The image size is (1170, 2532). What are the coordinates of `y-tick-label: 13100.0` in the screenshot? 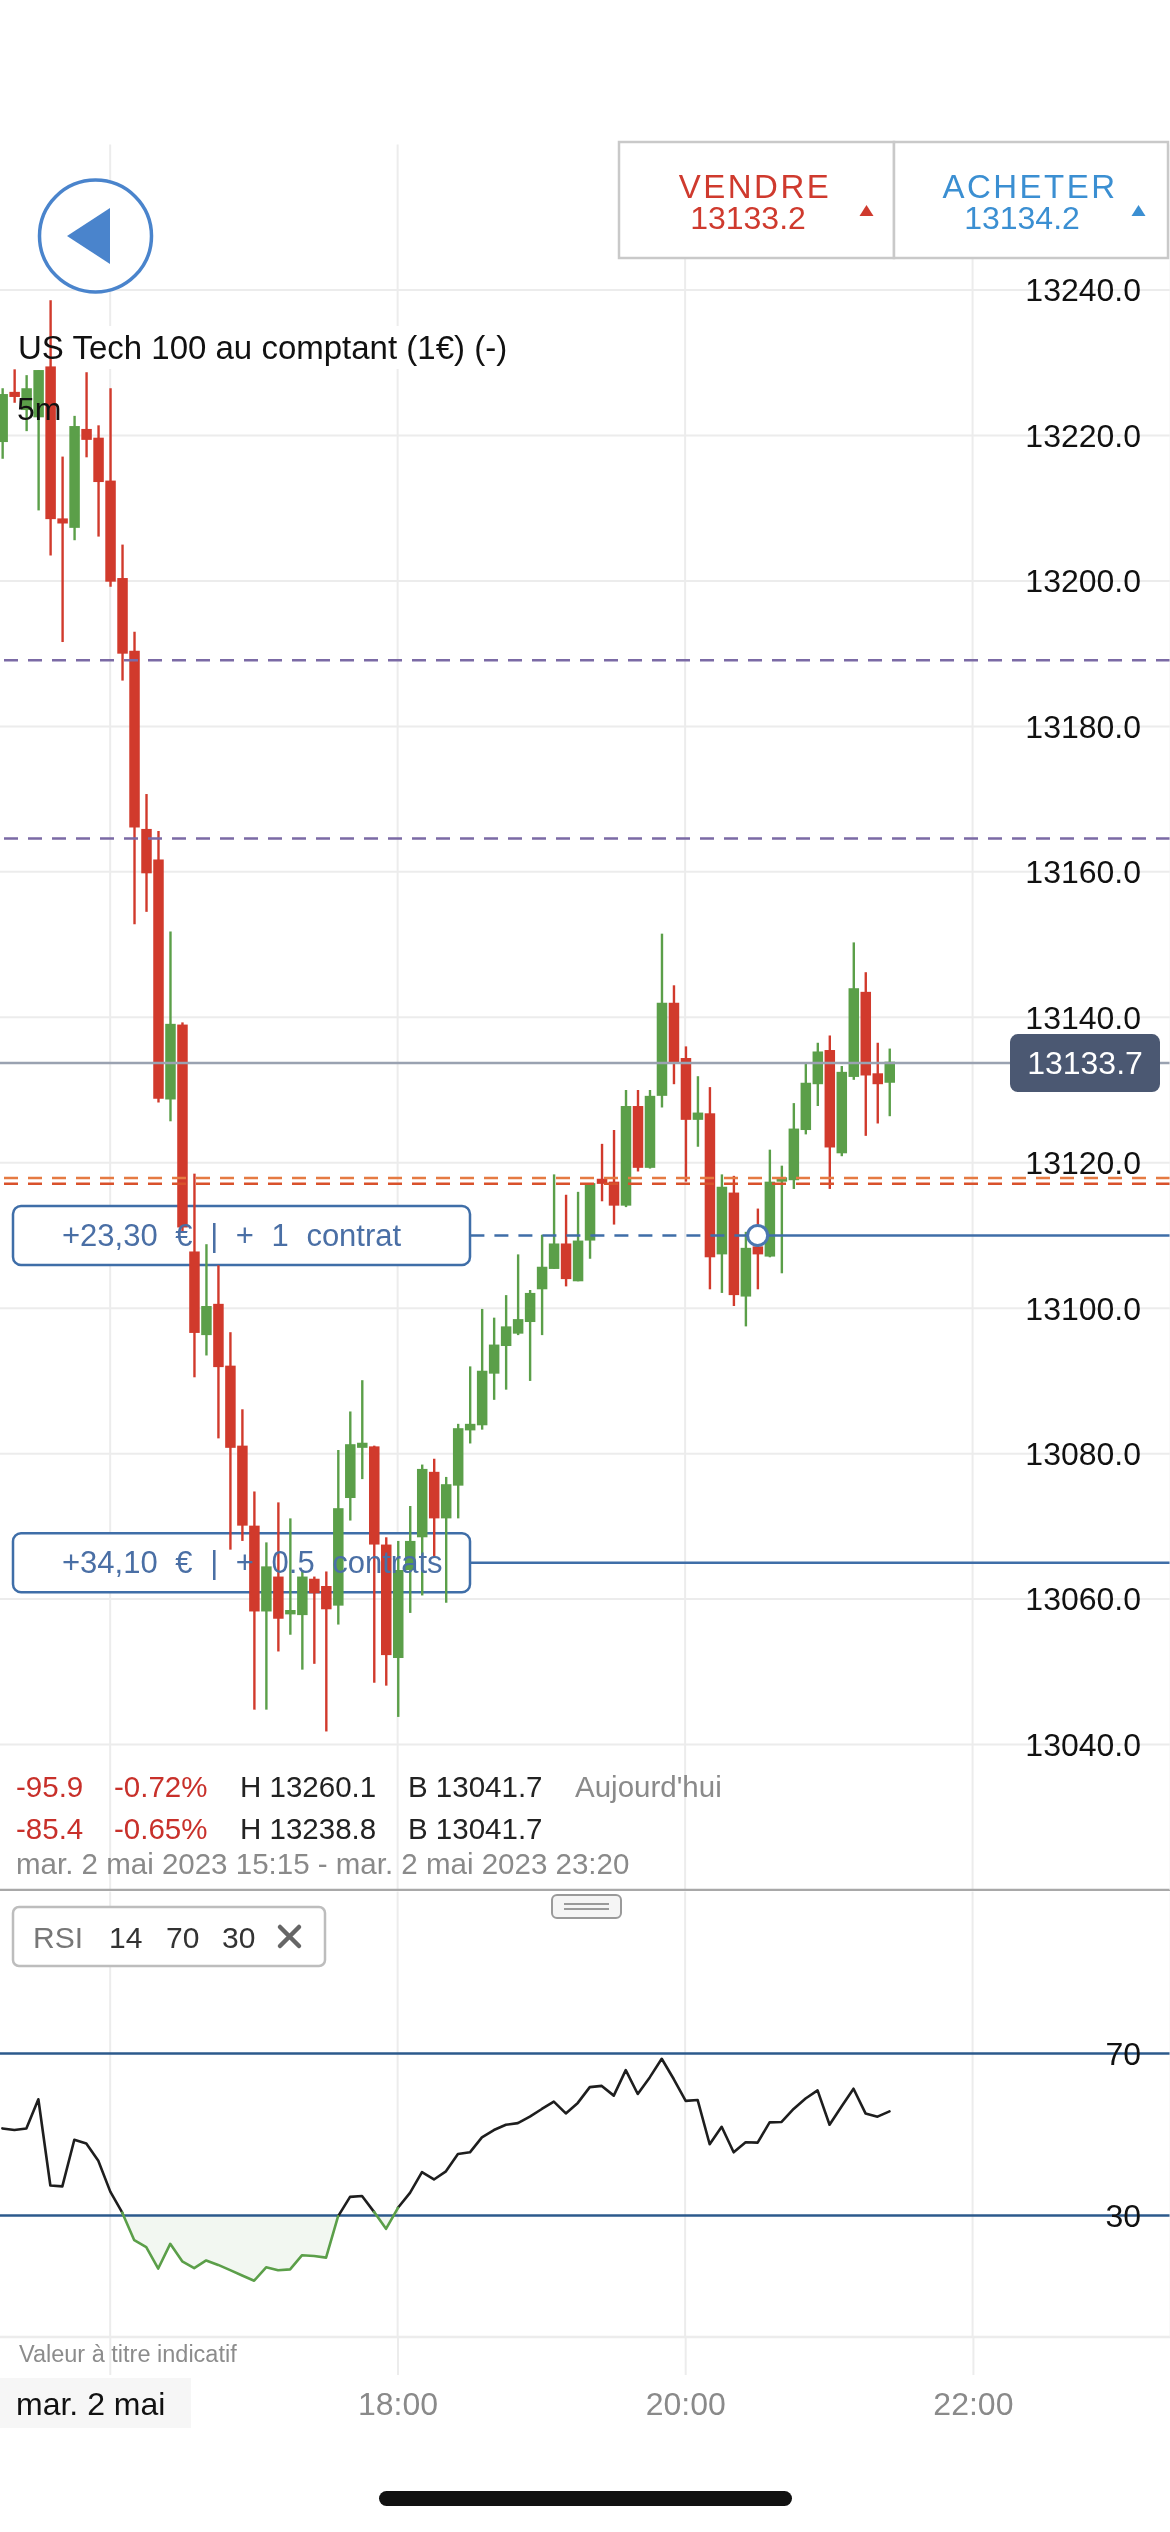 It's located at (1083, 1308).